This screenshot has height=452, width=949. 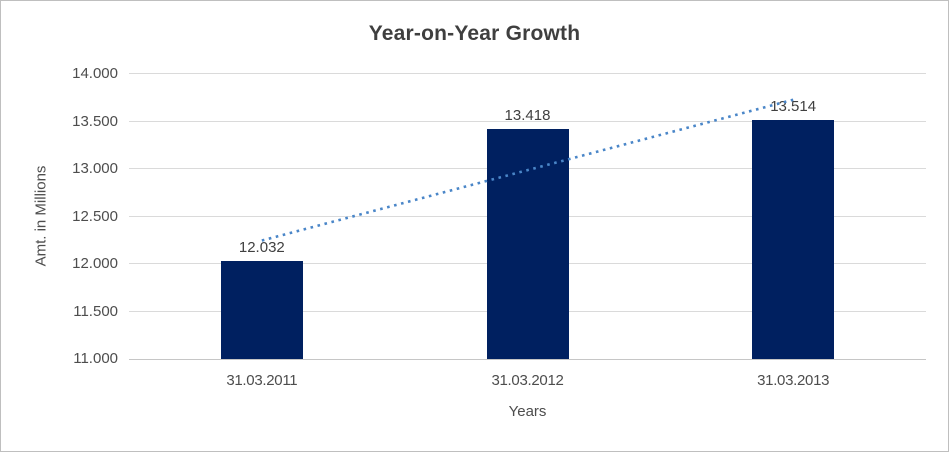 I want to click on x-axis-title: Years, so click(x=527, y=411).